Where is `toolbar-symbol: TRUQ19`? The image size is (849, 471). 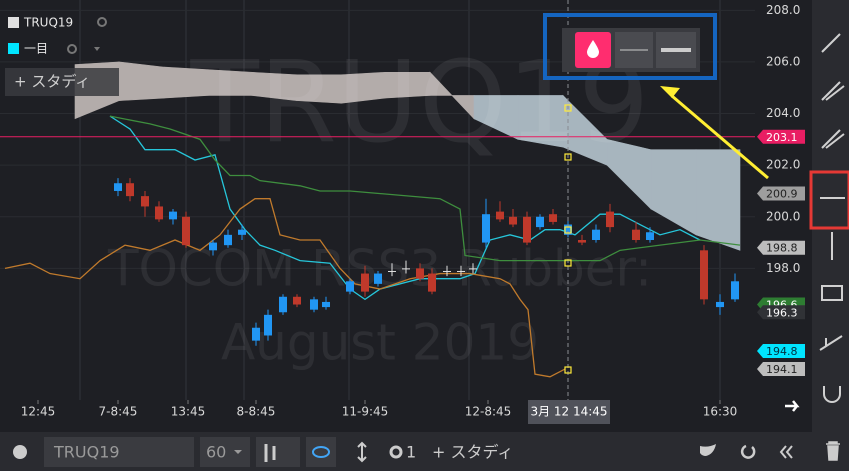 toolbar-symbol: TRUQ19 is located at coordinates (86, 452).